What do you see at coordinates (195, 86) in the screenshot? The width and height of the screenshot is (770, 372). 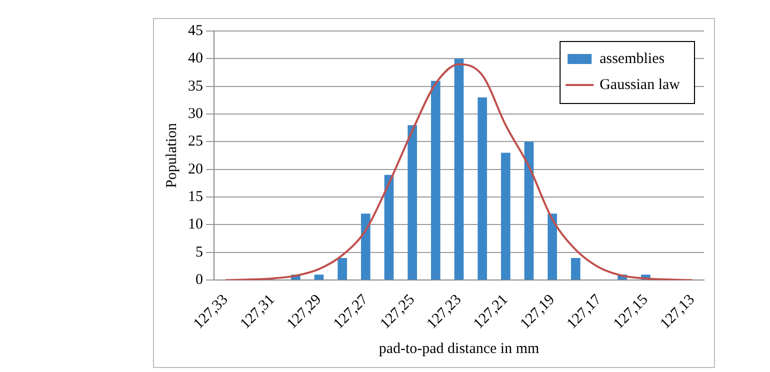 I see `y-tick-label: 35` at bounding box center [195, 86].